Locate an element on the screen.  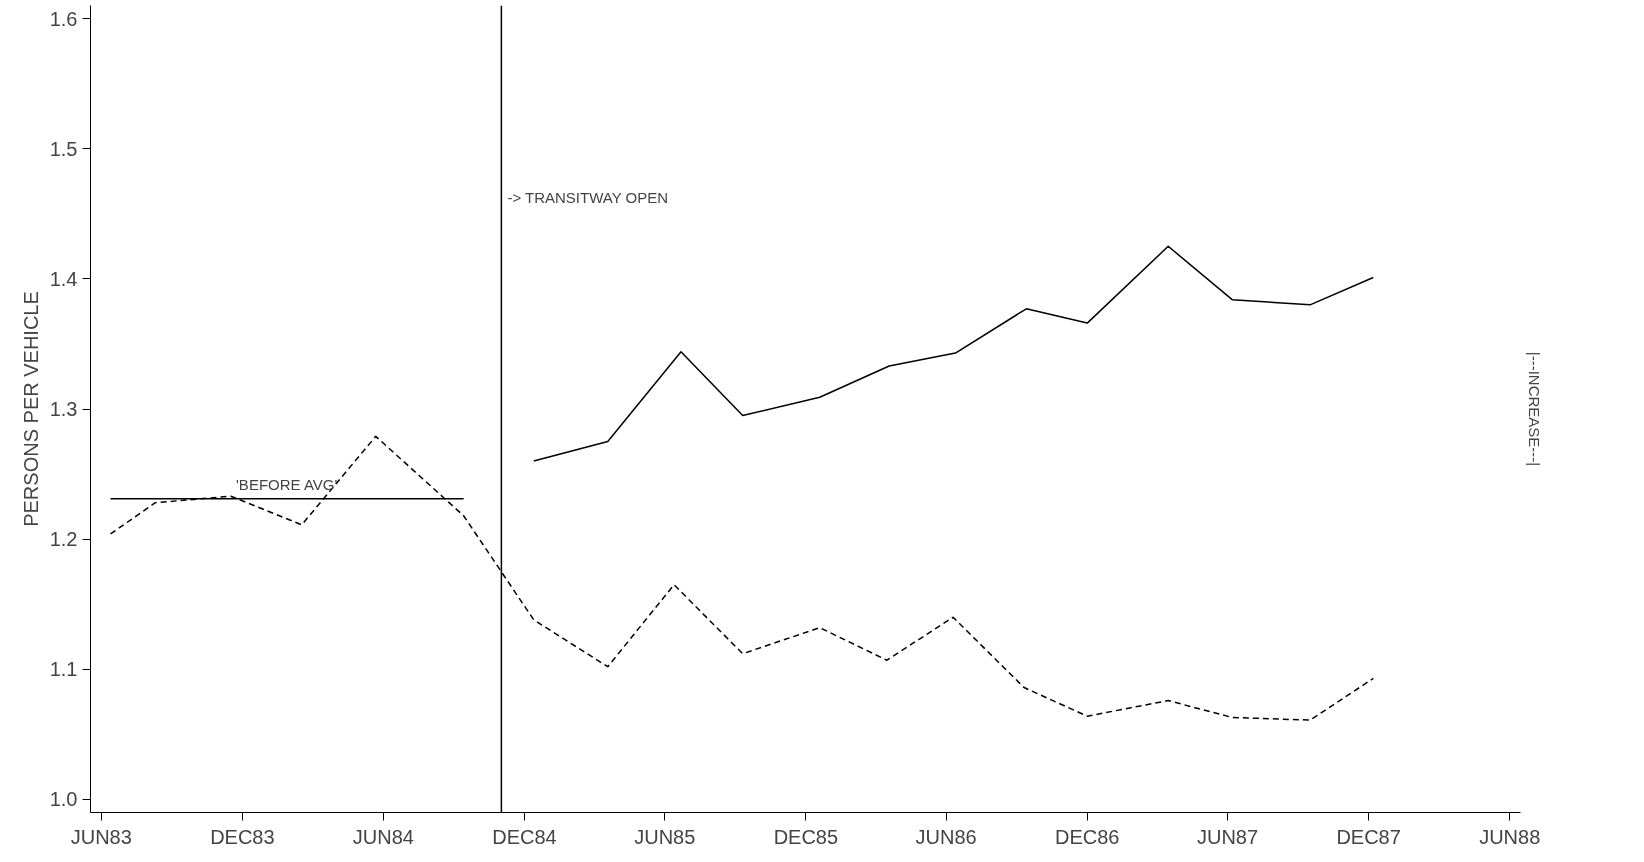
x-tick-label: JUN88 is located at coordinates (1510, 836).